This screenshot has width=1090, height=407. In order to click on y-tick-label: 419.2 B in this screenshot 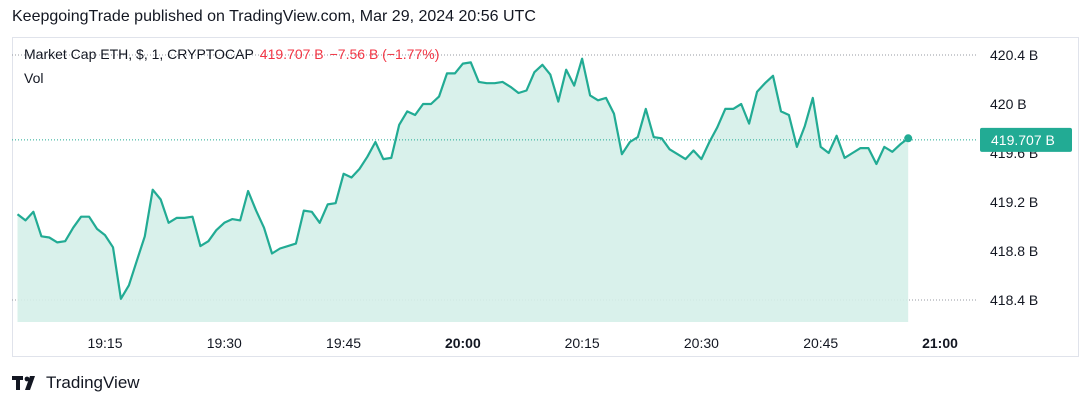, I will do `click(1014, 202)`.